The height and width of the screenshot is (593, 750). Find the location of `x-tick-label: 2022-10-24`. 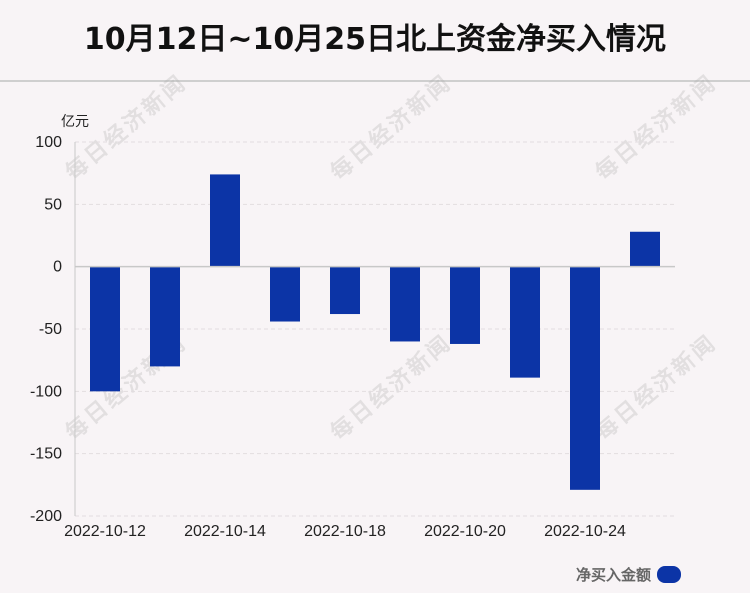

x-tick-label: 2022-10-24 is located at coordinates (585, 531).